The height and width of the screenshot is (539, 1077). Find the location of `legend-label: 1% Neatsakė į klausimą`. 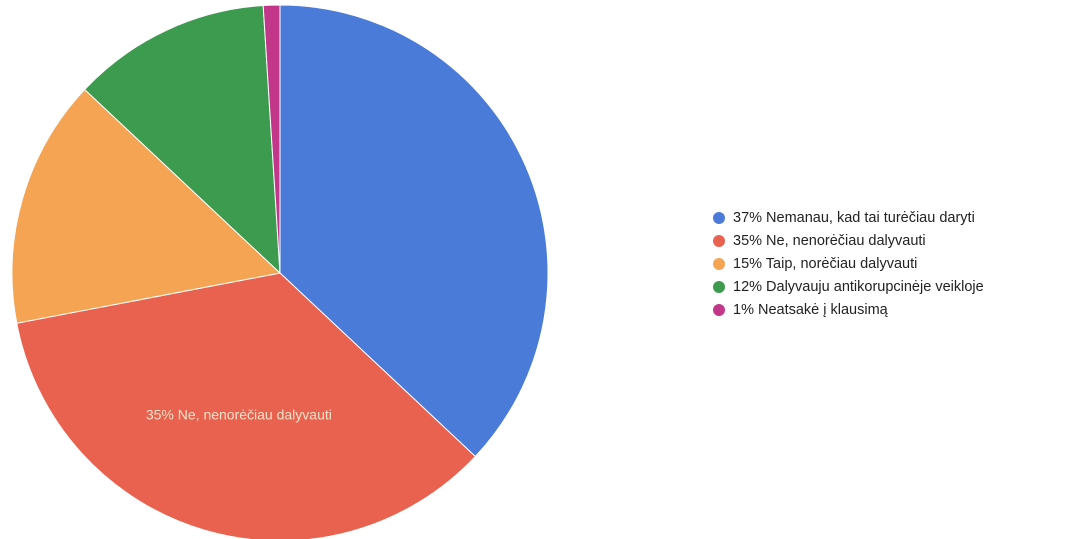

legend-label: 1% Neatsakė į klausimą is located at coordinates (810, 309).